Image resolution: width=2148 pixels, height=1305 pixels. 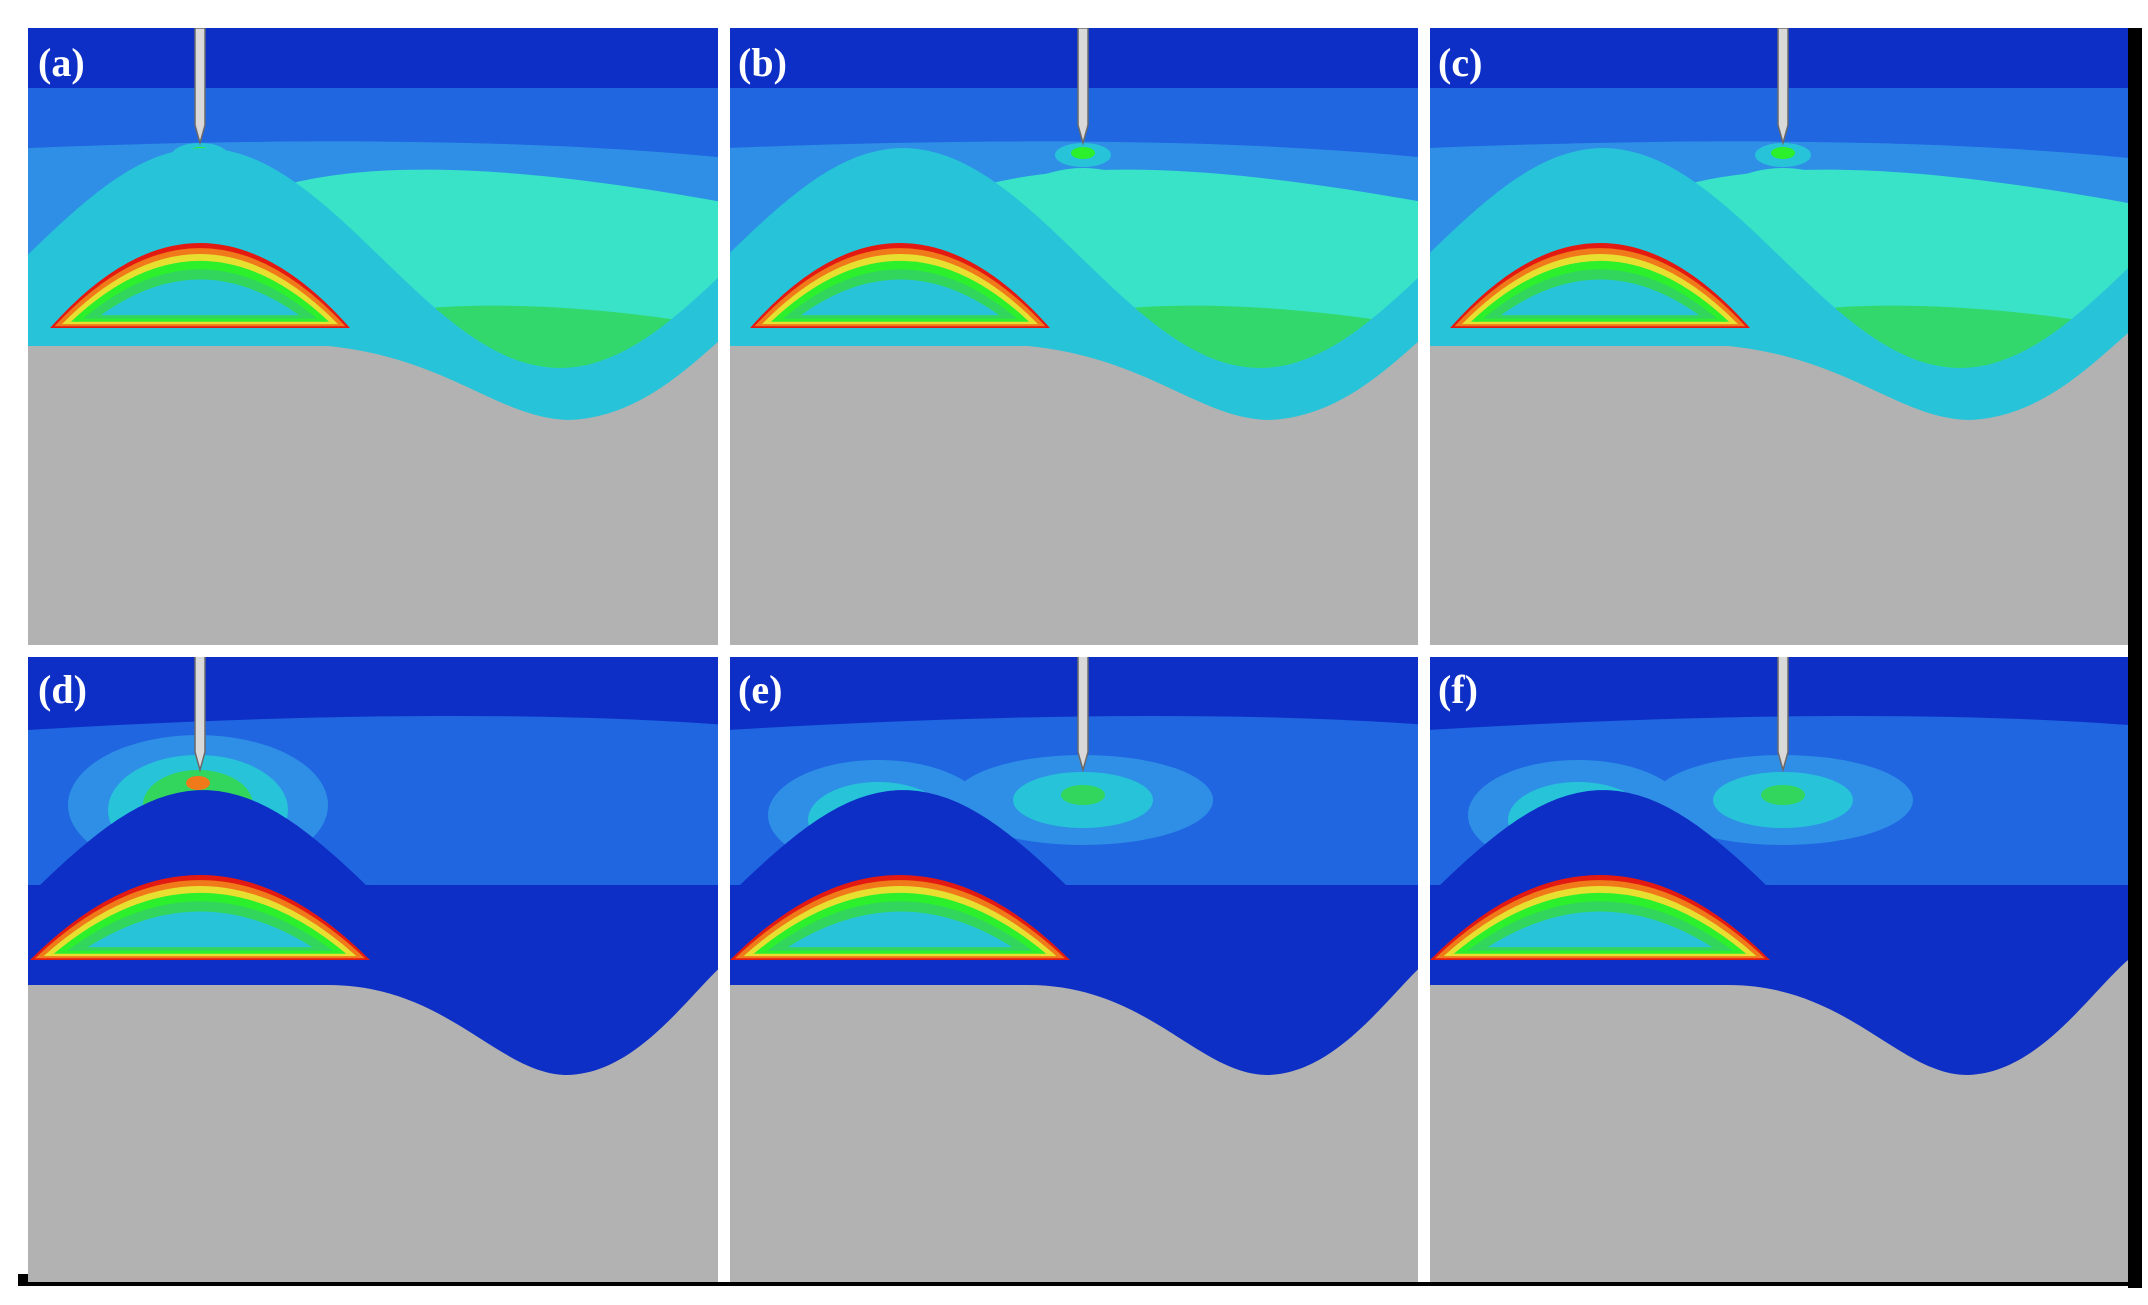 I want to click on panel-label: (a), so click(x=61, y=62).